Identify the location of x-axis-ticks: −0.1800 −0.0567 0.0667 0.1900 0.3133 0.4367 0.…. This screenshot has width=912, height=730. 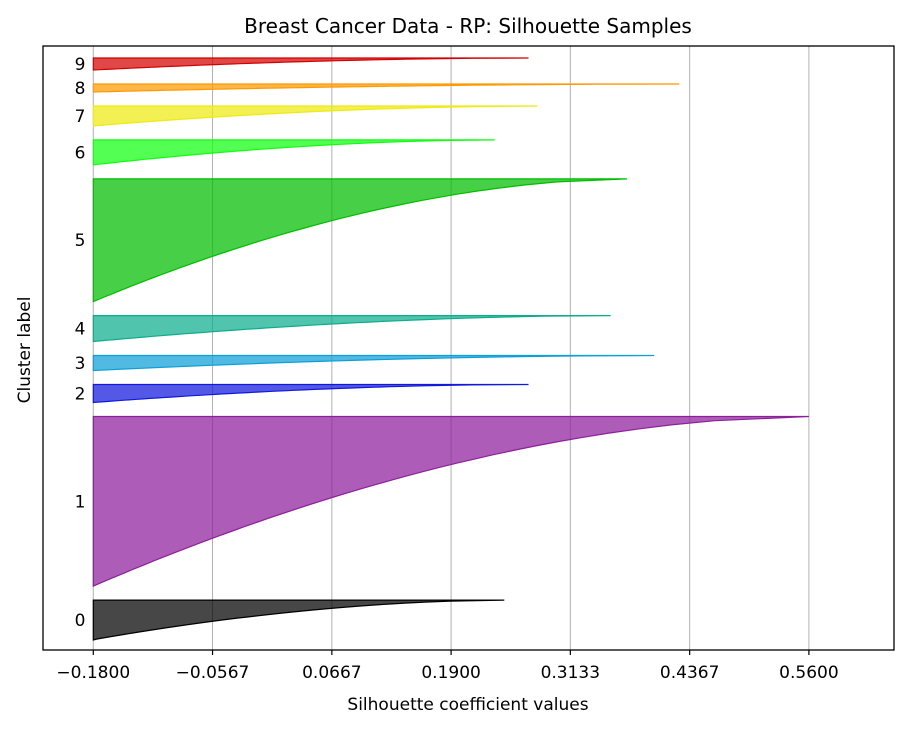
(447, 666).